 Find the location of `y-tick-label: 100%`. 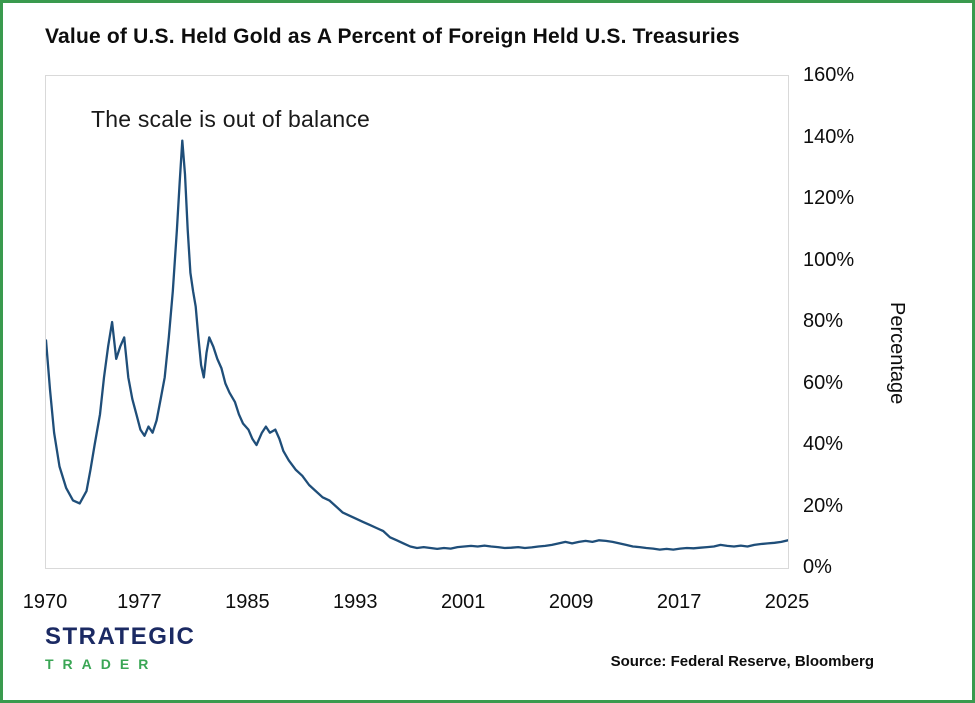

y-tick-label: 100% is located at coordinates (829, 259).